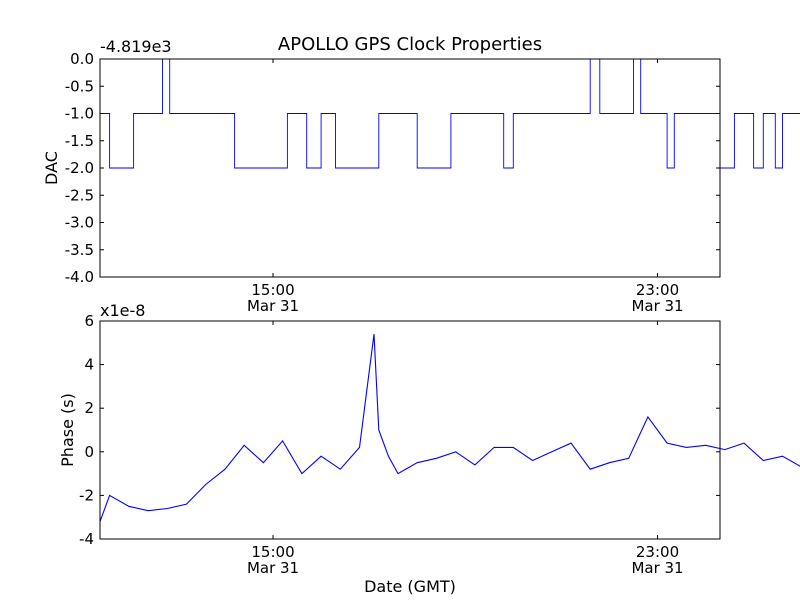  I want to click on phase-y-tick-label: 2, so click(89, 408).